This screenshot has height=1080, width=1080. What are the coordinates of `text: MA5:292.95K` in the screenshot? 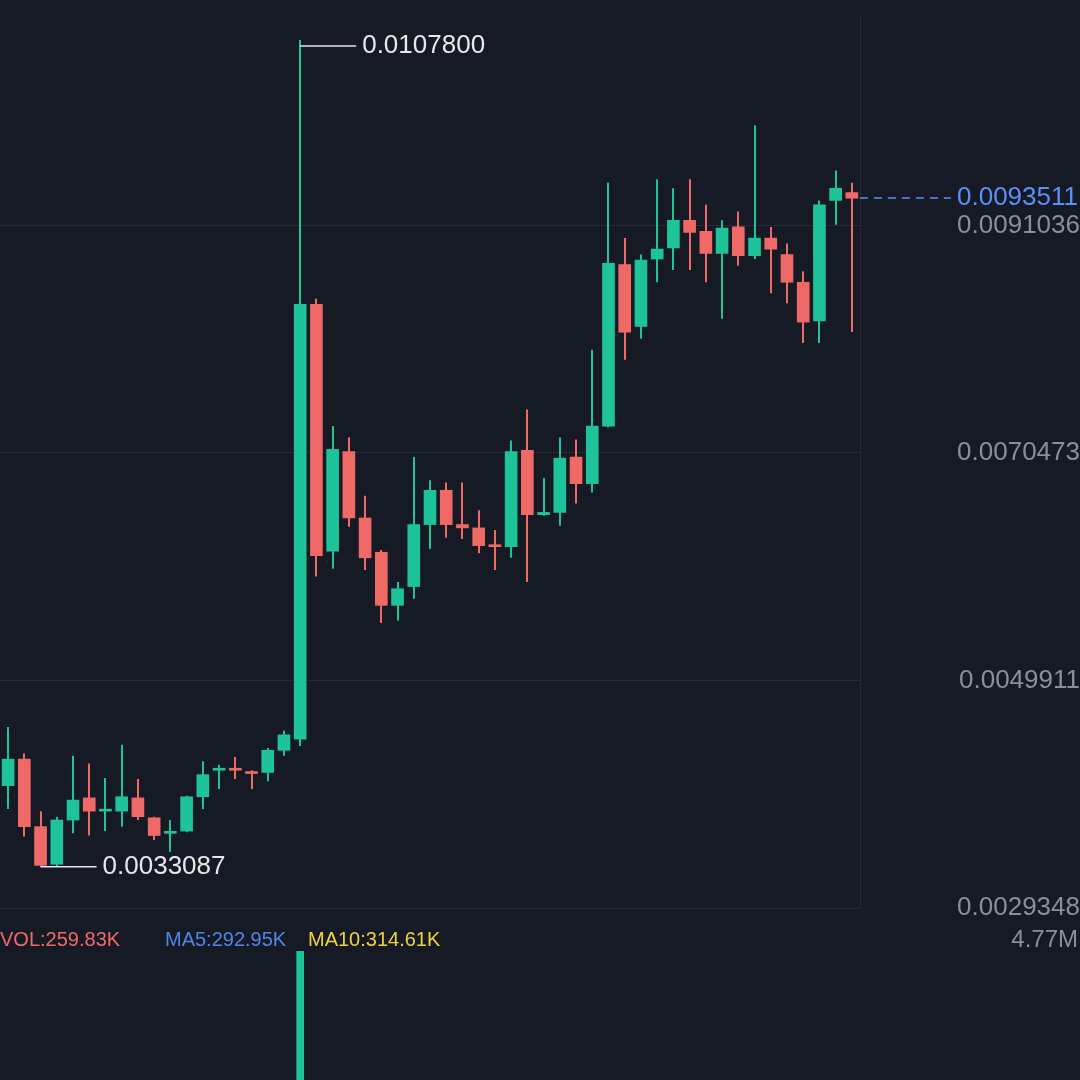 It's located at (226, 938).